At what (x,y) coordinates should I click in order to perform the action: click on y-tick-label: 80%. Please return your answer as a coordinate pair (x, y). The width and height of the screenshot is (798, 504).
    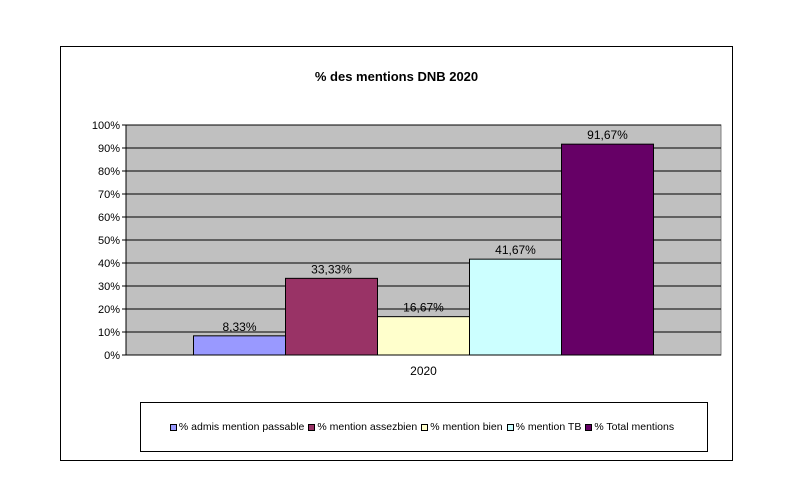
    Looking at the image, I should click on (109, 172).